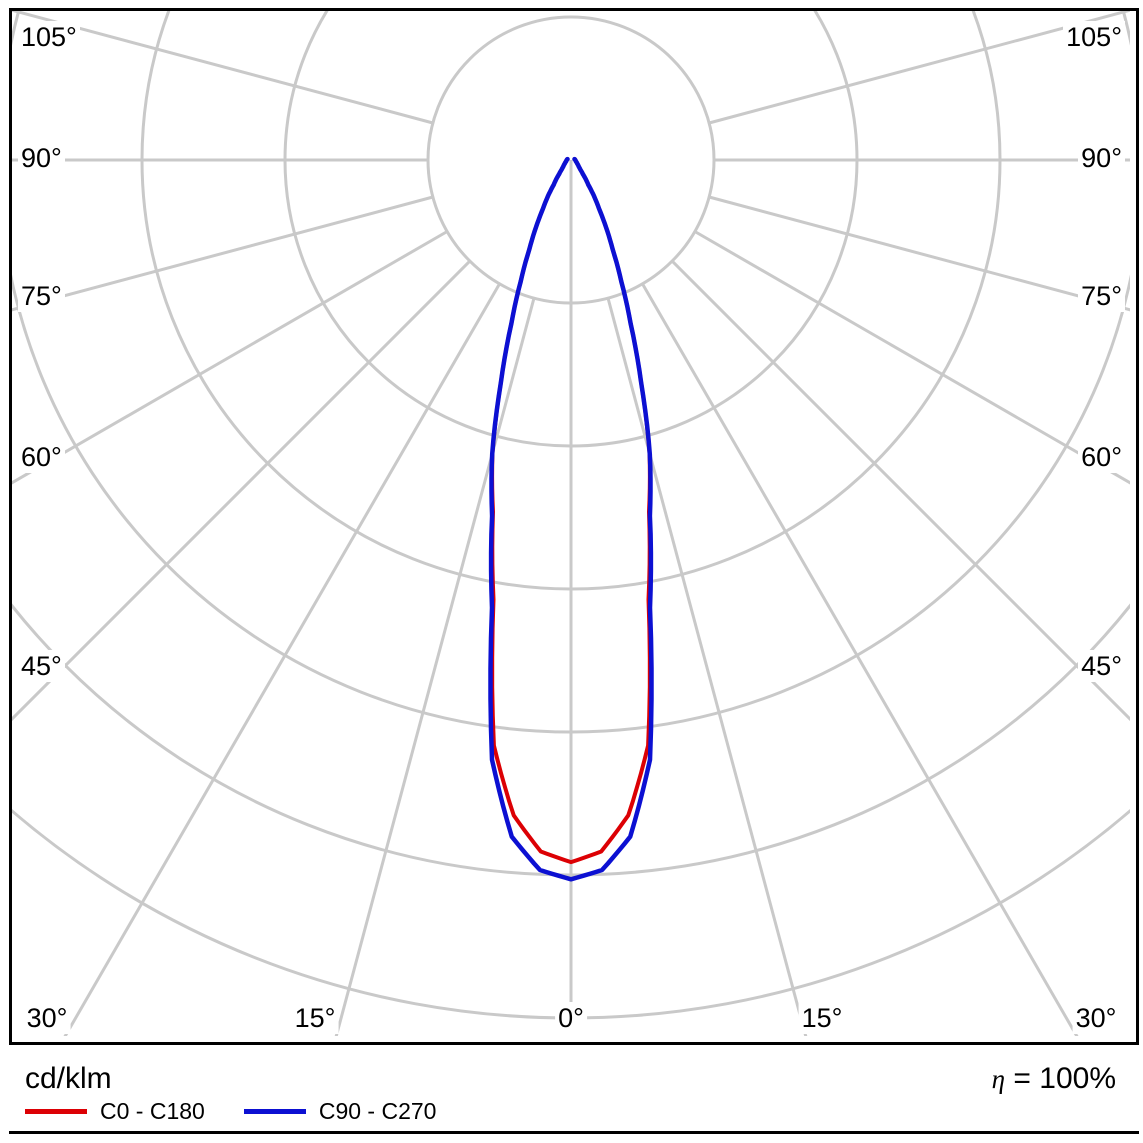 This screenshot has width=1143, height=1143. I want to click on bottom-rule, so click(574, 1132).